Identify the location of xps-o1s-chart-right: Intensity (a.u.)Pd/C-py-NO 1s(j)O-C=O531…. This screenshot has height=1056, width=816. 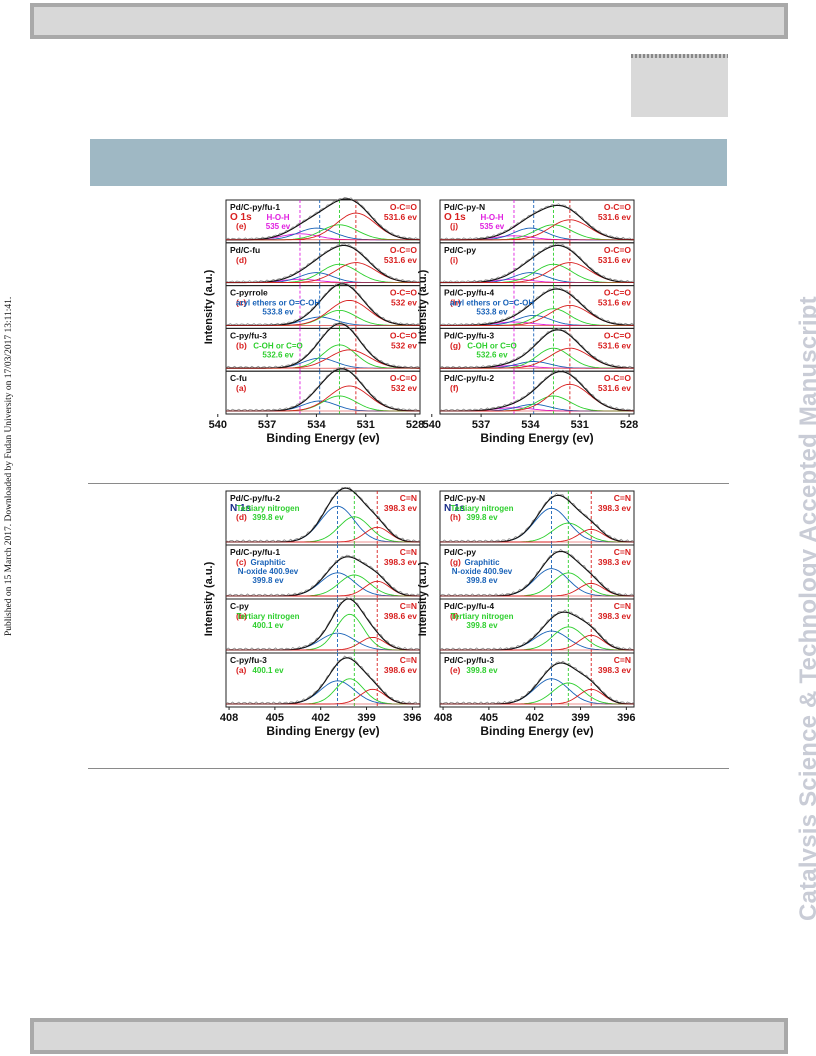
(527, 322).